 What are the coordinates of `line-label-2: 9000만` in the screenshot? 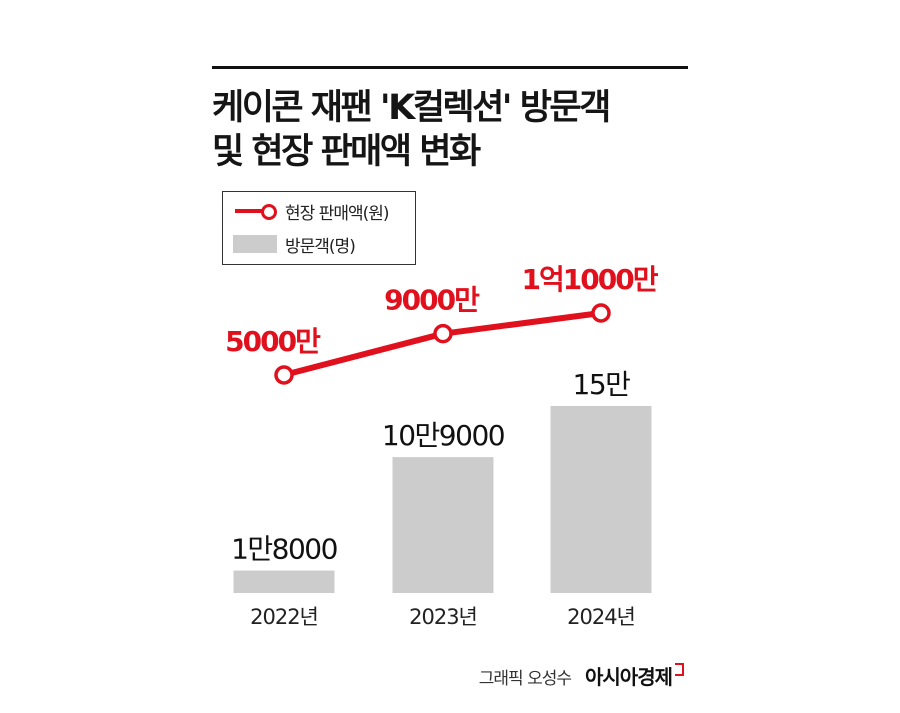 It's located at (432, 300).